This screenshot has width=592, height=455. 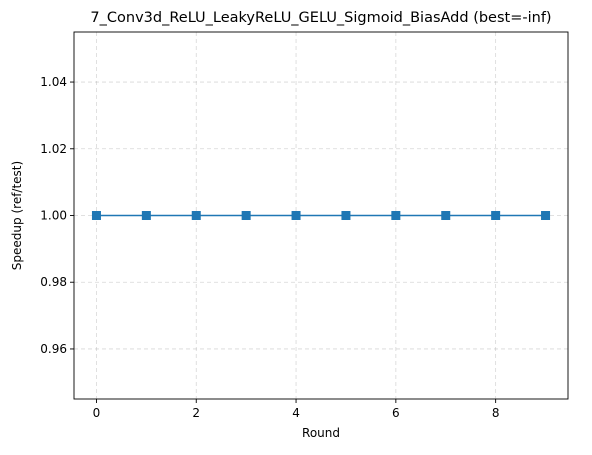 What do you see at coordinates (53, 149) in the screenshot?
I see `y-tick-label: 1.02` at bounding box center [53, 149].